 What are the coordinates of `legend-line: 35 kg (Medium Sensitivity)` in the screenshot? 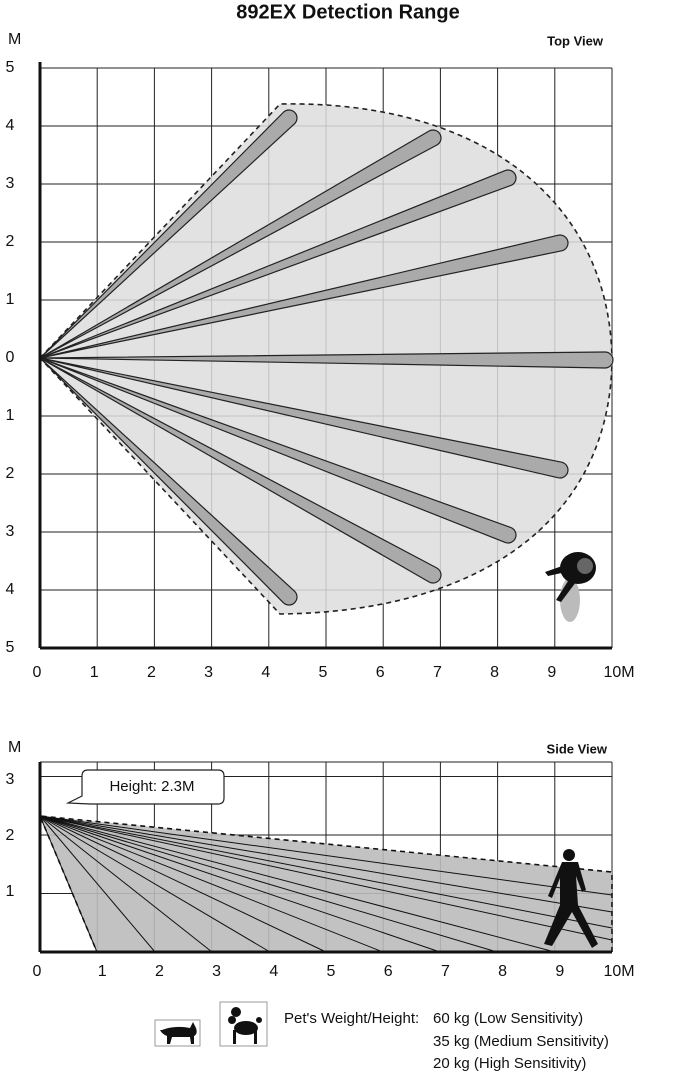 It's located at (521, 1041).